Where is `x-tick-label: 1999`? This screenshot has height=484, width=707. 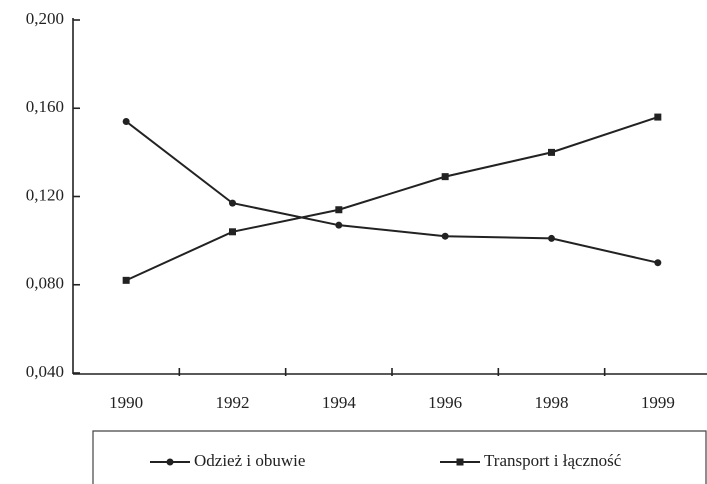
x-tick-label: 1999 is located at coordinates (658, 402).